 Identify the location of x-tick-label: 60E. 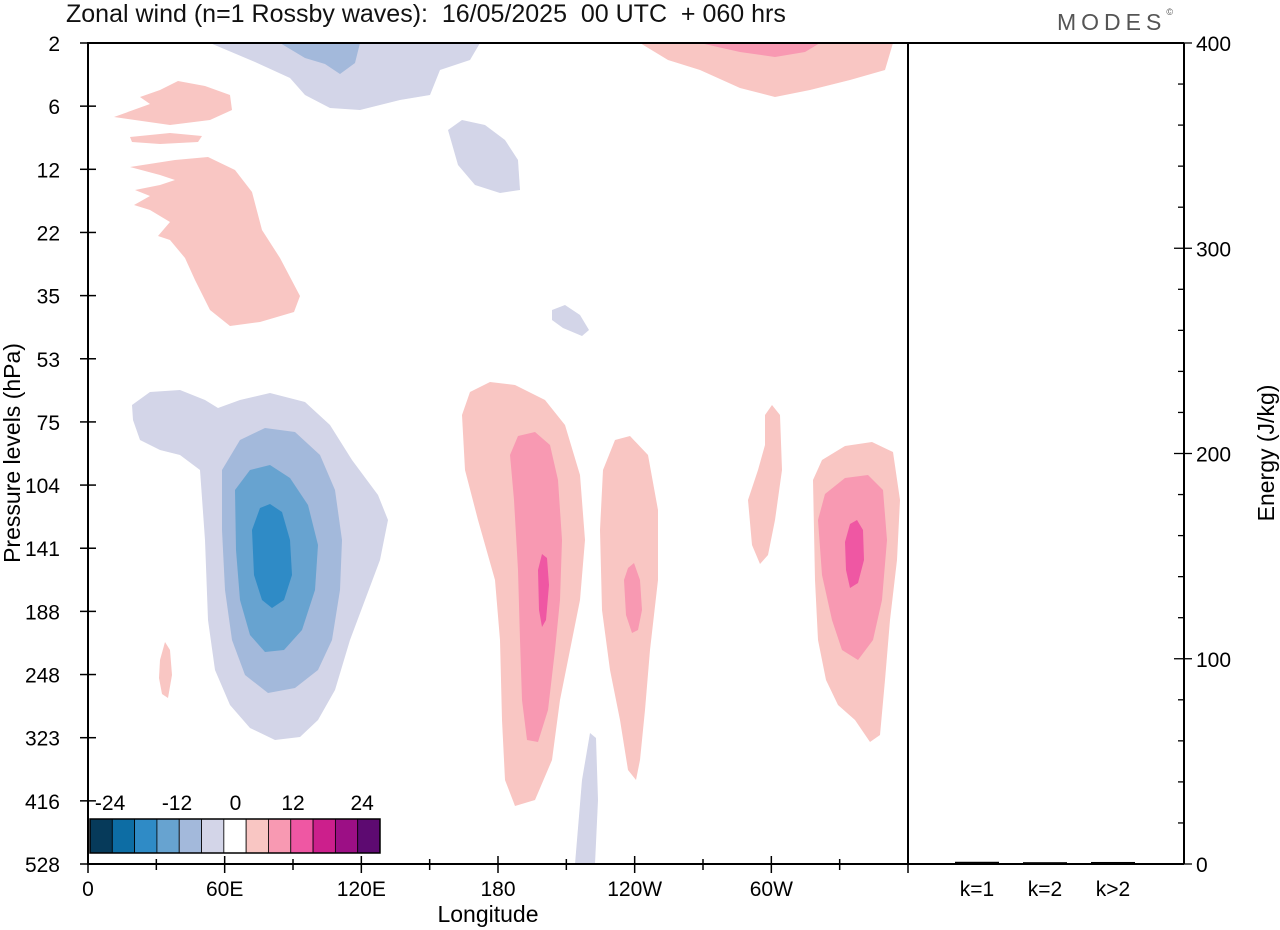
(224, 889).